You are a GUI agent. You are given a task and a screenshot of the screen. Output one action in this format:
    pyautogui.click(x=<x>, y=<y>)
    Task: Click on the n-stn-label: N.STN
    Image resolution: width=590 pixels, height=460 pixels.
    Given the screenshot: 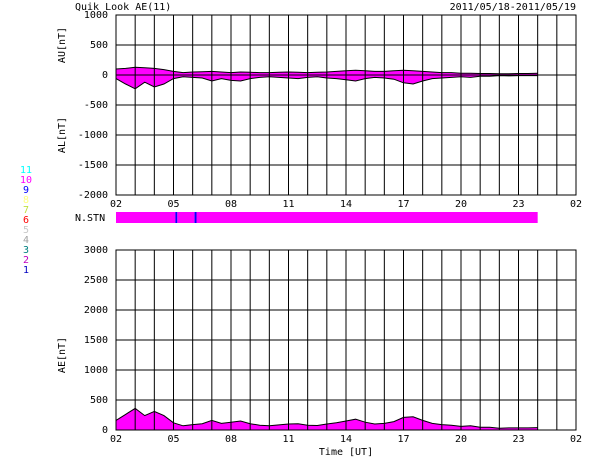 What is the action you would take?
    pyautogui.click(x=90, y=218)
    